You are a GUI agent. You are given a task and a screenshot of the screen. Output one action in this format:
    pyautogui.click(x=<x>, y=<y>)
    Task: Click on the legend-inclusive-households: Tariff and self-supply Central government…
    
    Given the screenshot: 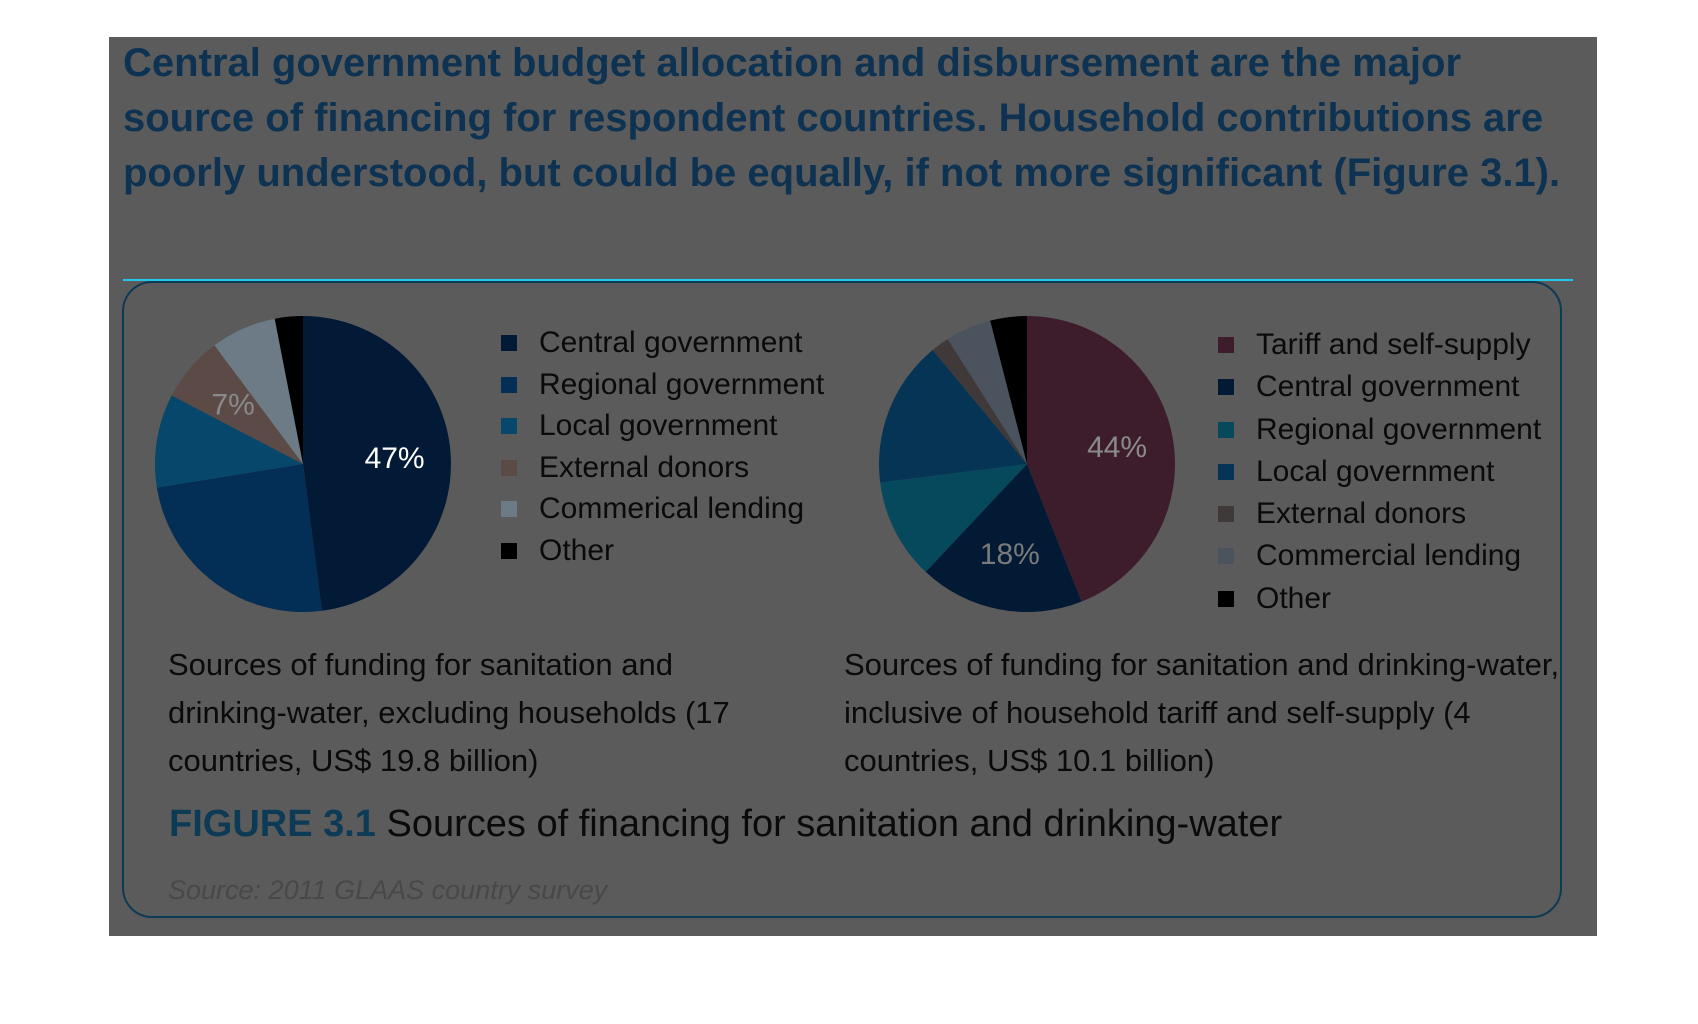 What is the action you would take?
    pyautogui.click(x=1379, y=472)
    